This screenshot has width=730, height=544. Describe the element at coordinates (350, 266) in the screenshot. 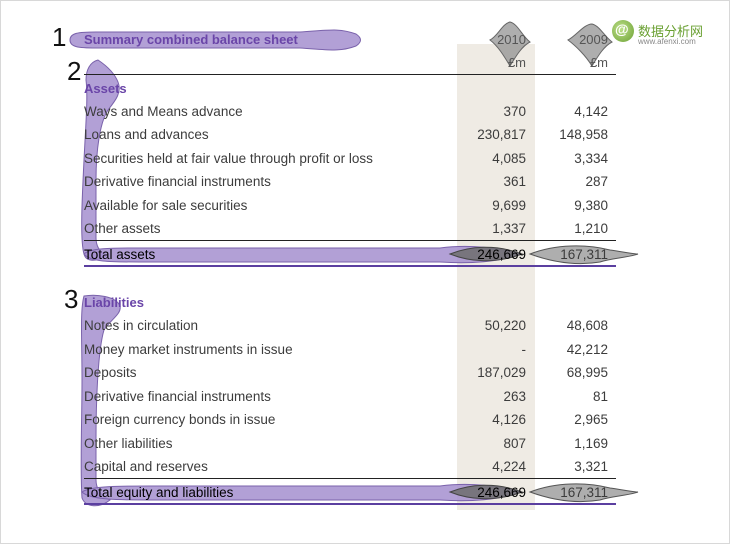

I see `total-assets-rule` at that location.